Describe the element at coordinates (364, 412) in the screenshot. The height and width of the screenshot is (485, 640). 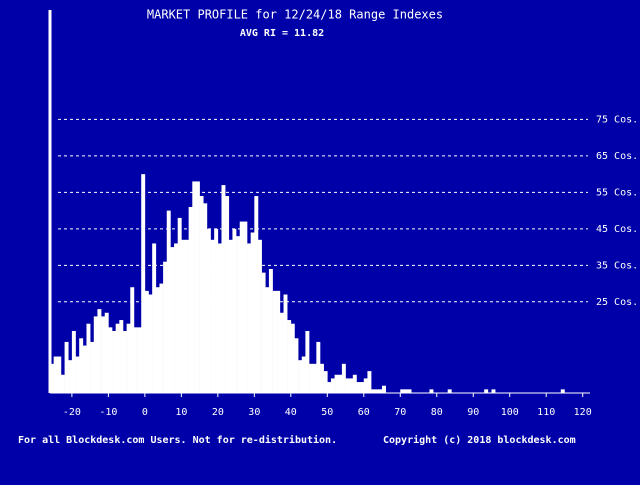
I see `x-tick-label: 60` at that location.